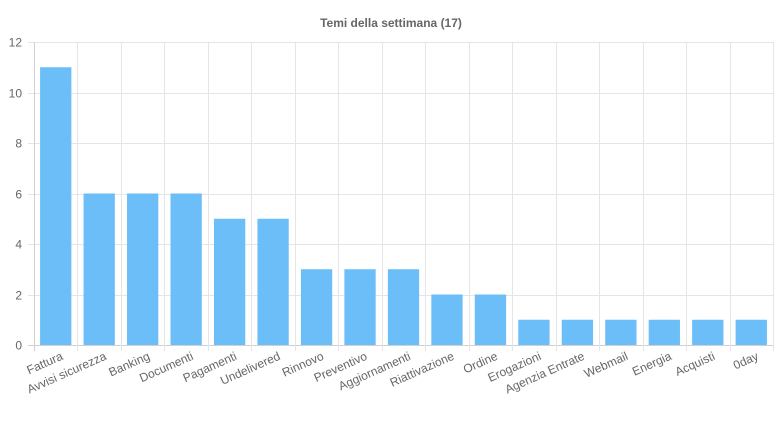  I want to click on y-tick-label: 10, so click(16, 94).